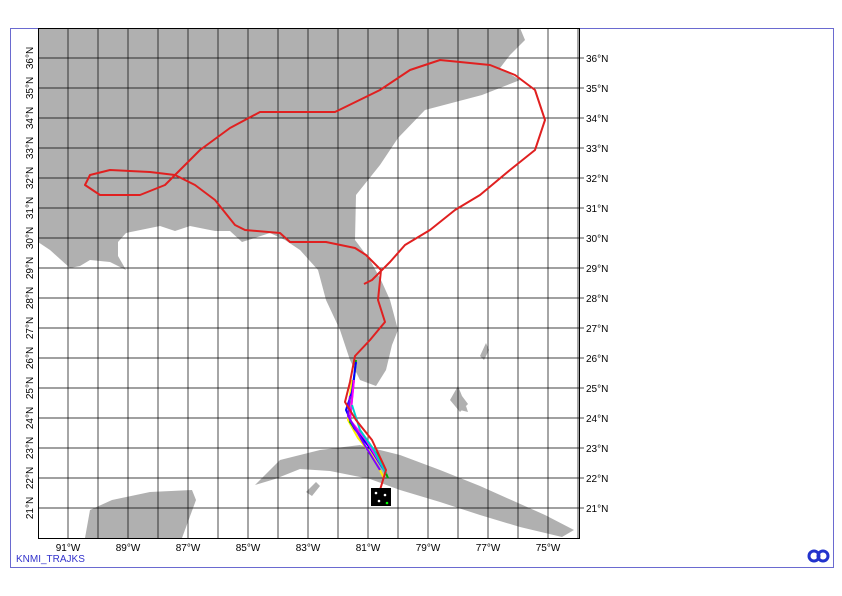 The width and height of the screenshot is (842, 596). Describe the element at coordinates (30, 118) in the screenshot. I see `lat-label-left: 34°N` at that location.